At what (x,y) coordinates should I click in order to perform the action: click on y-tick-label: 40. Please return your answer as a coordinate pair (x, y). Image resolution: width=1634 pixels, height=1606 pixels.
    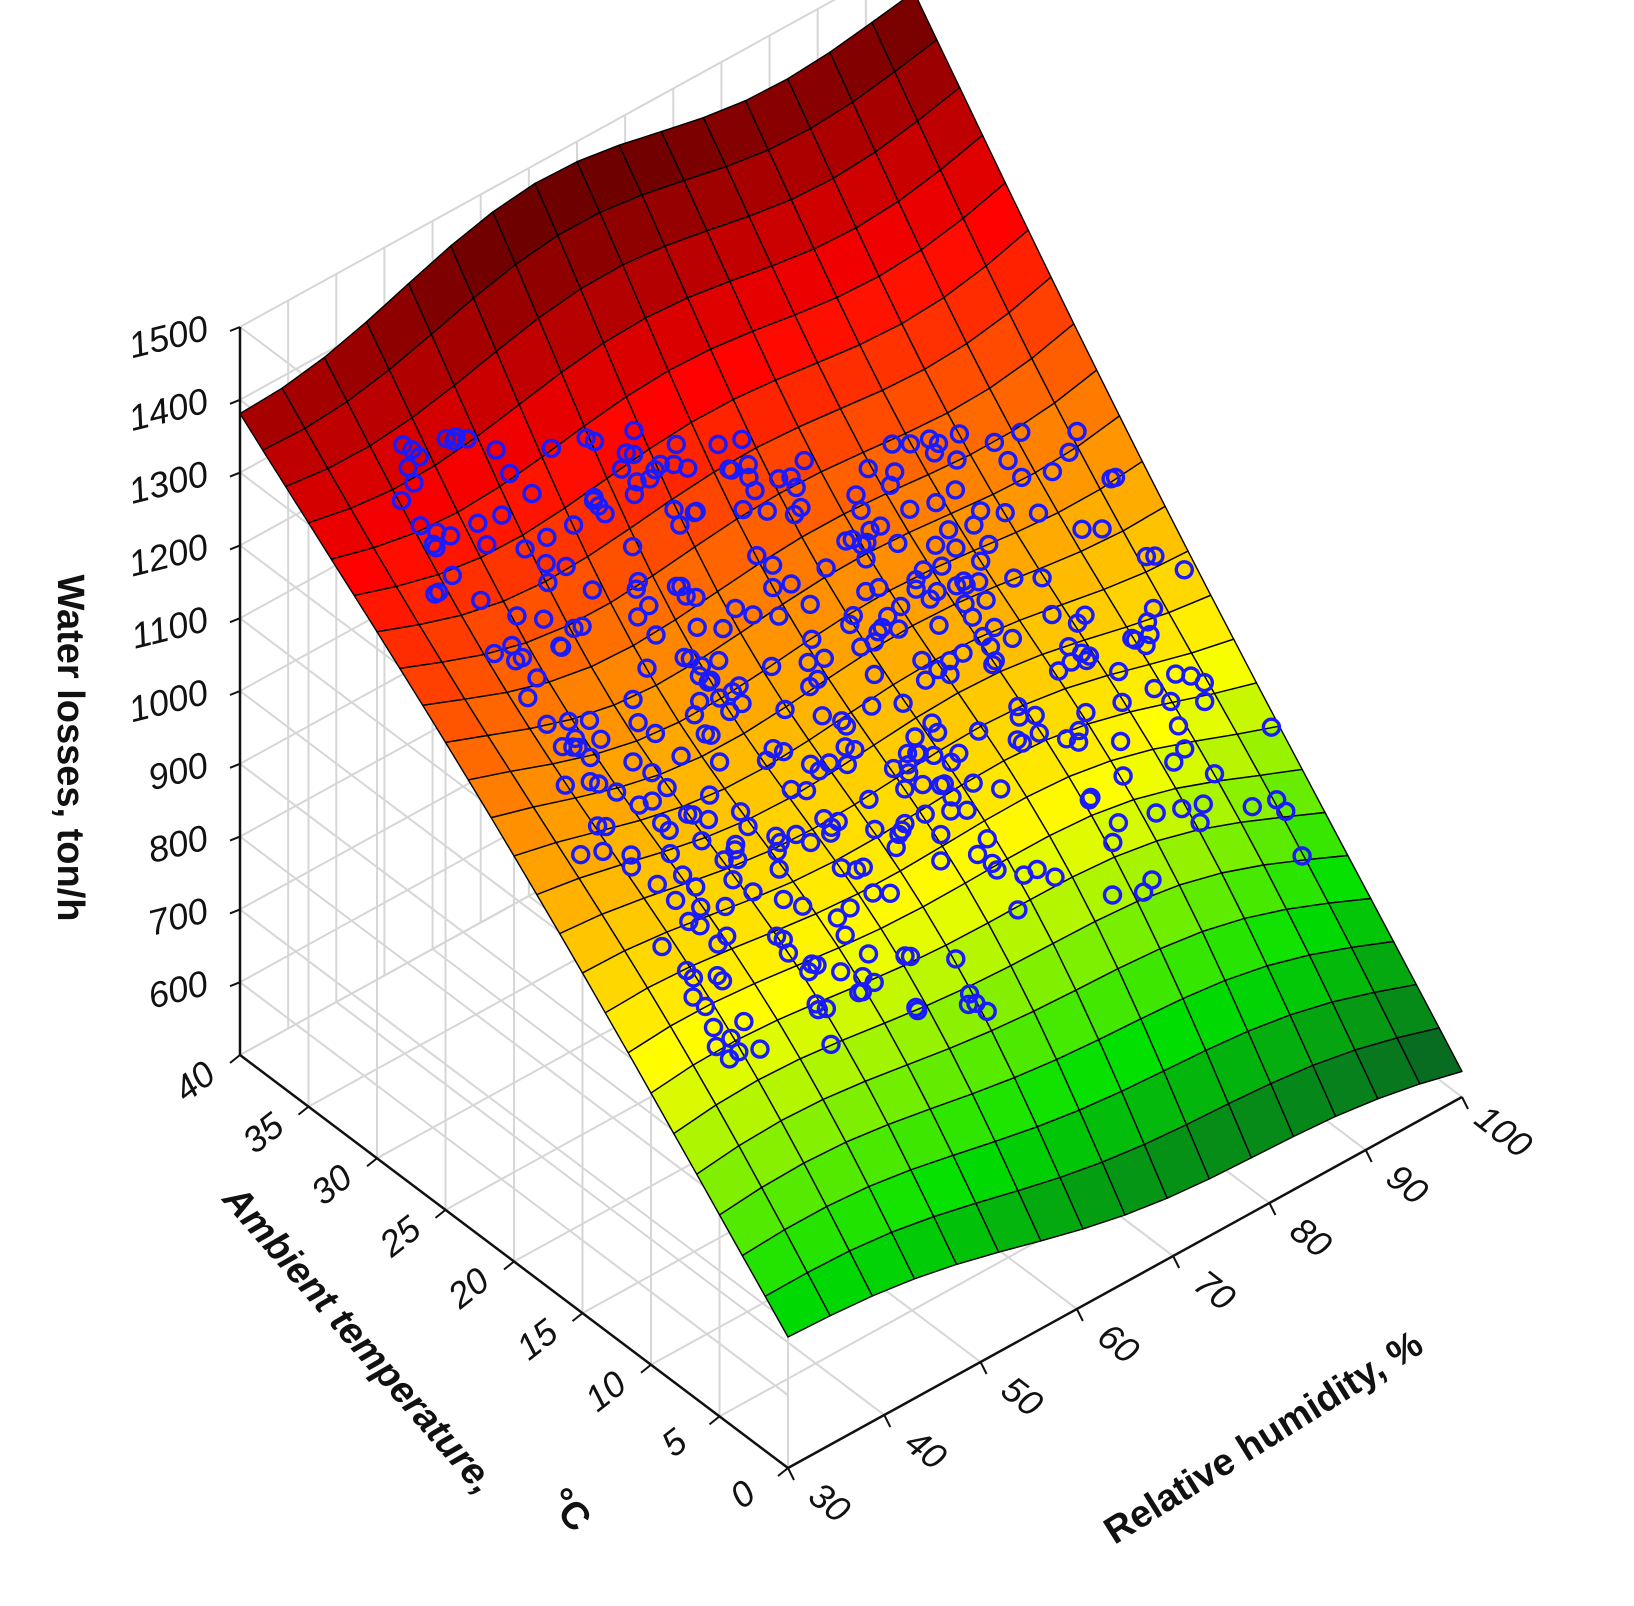
    Looking at the image, I should click on (194, 1081).